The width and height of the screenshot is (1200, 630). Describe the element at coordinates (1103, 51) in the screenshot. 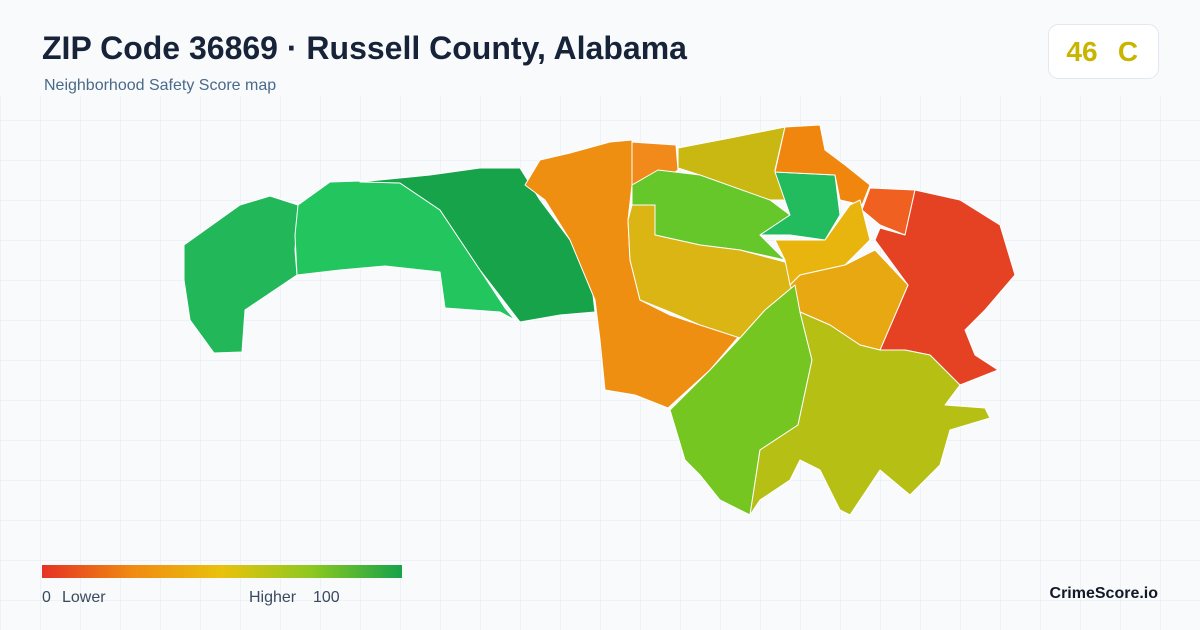

I see `score-badge` at that location.